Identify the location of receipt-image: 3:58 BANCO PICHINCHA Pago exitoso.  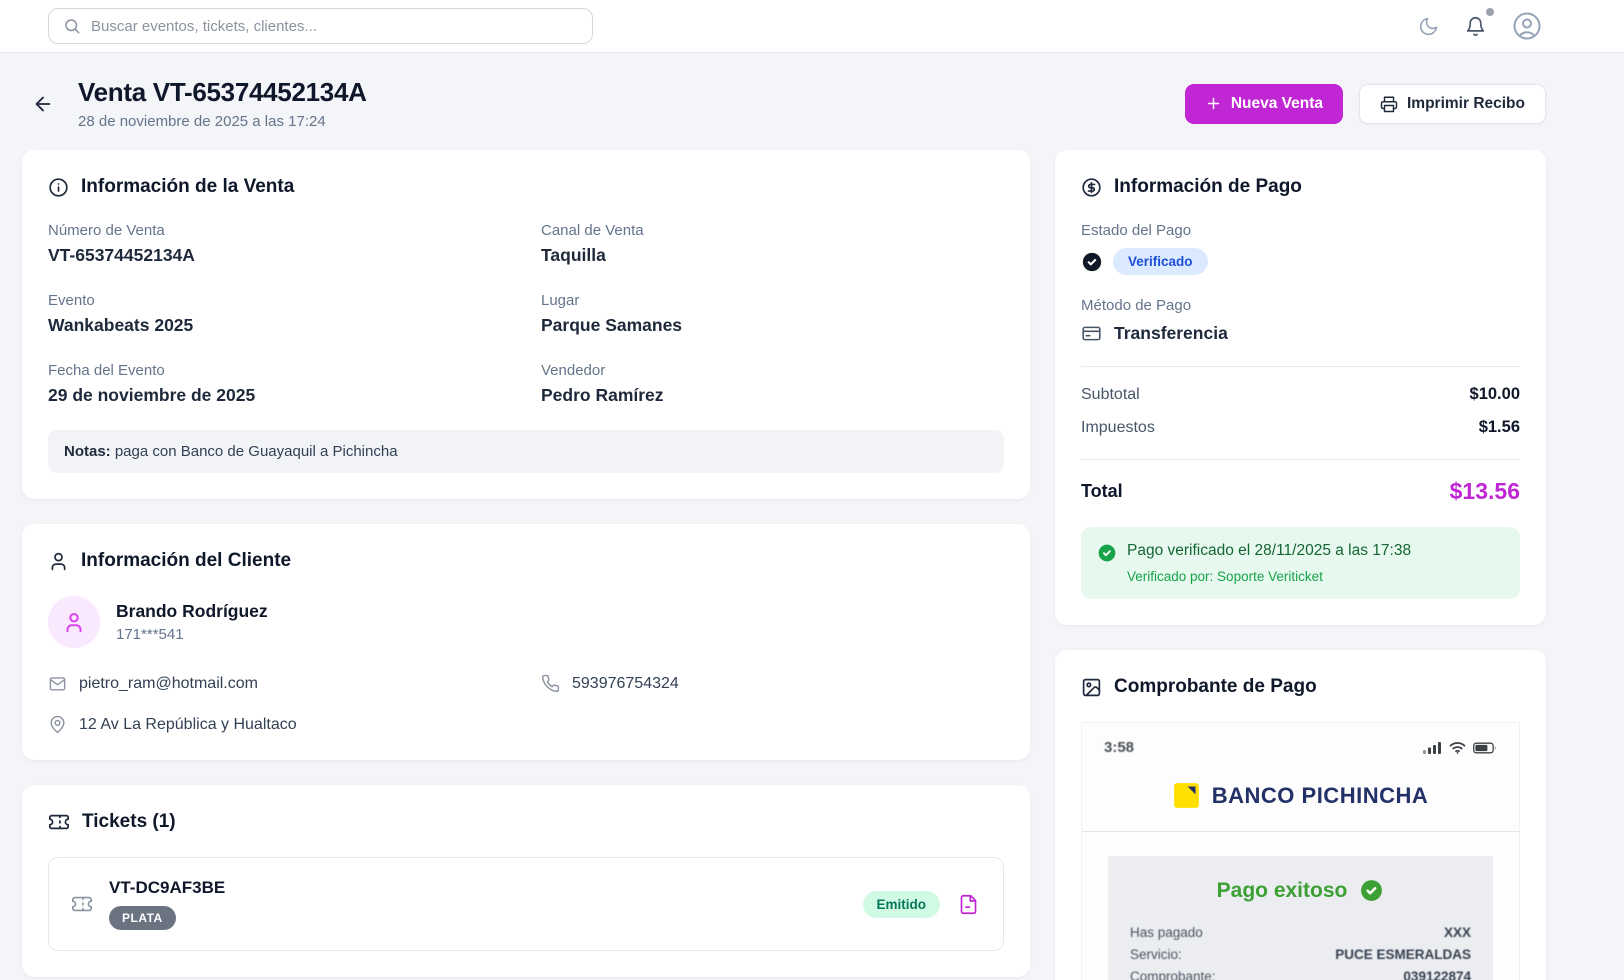
(1300, 851).